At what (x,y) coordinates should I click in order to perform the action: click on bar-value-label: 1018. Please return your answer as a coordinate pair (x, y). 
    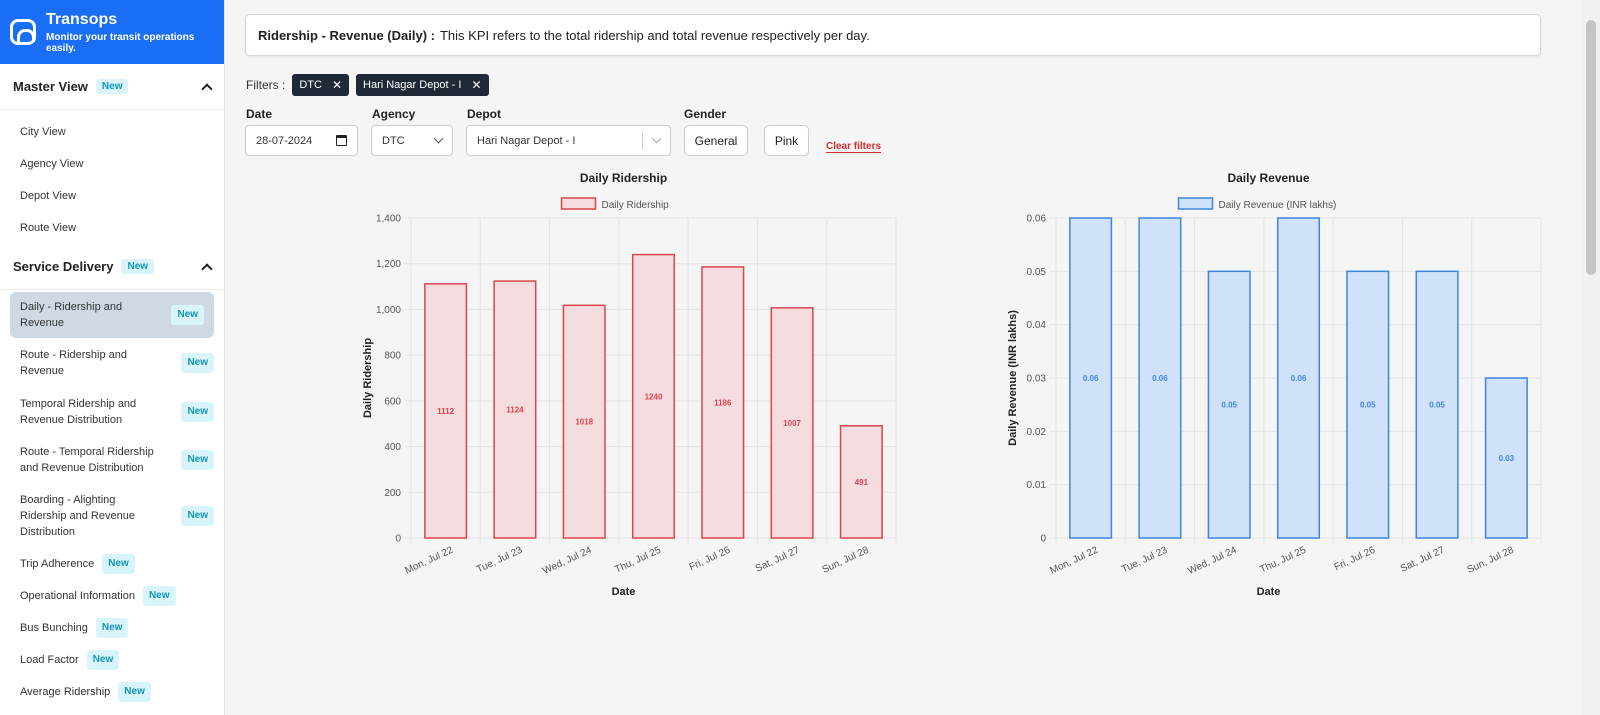
    Looking at the image, I should click on (584, 422).